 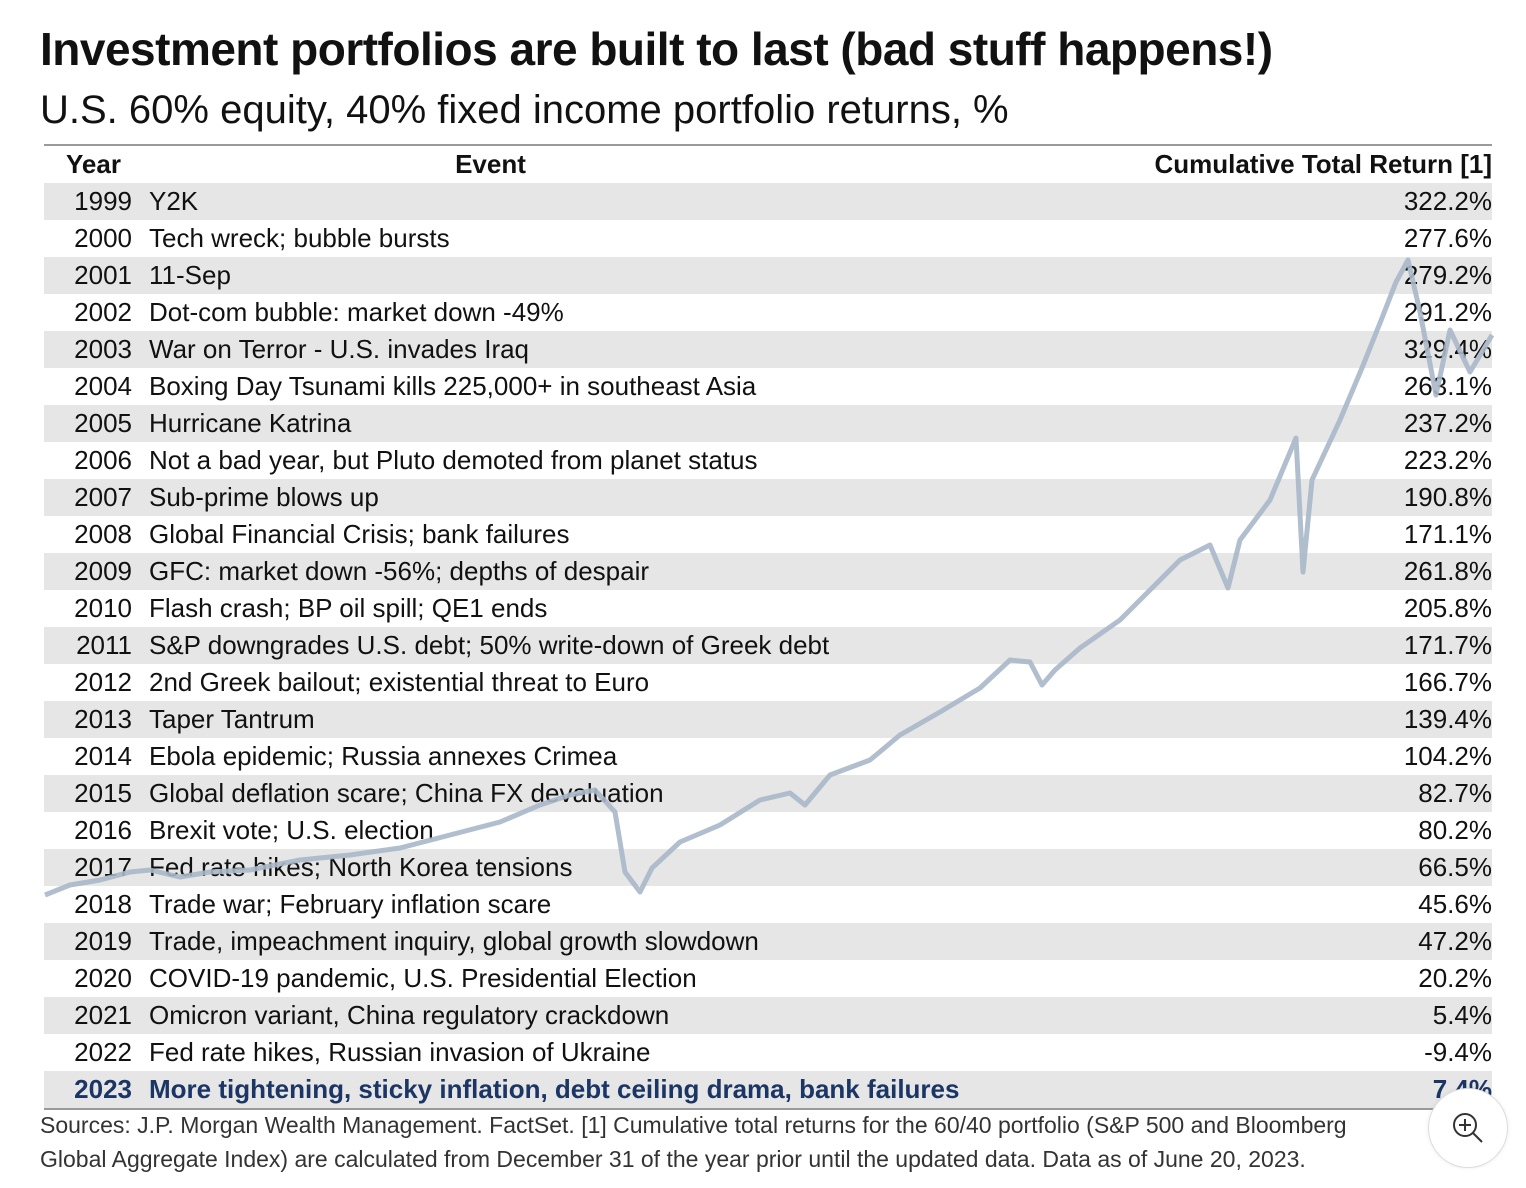 What do you see at coordinates (103, 941) in the screenshot?
I see `year-cell: 2019` at bounding box center [103, 941].